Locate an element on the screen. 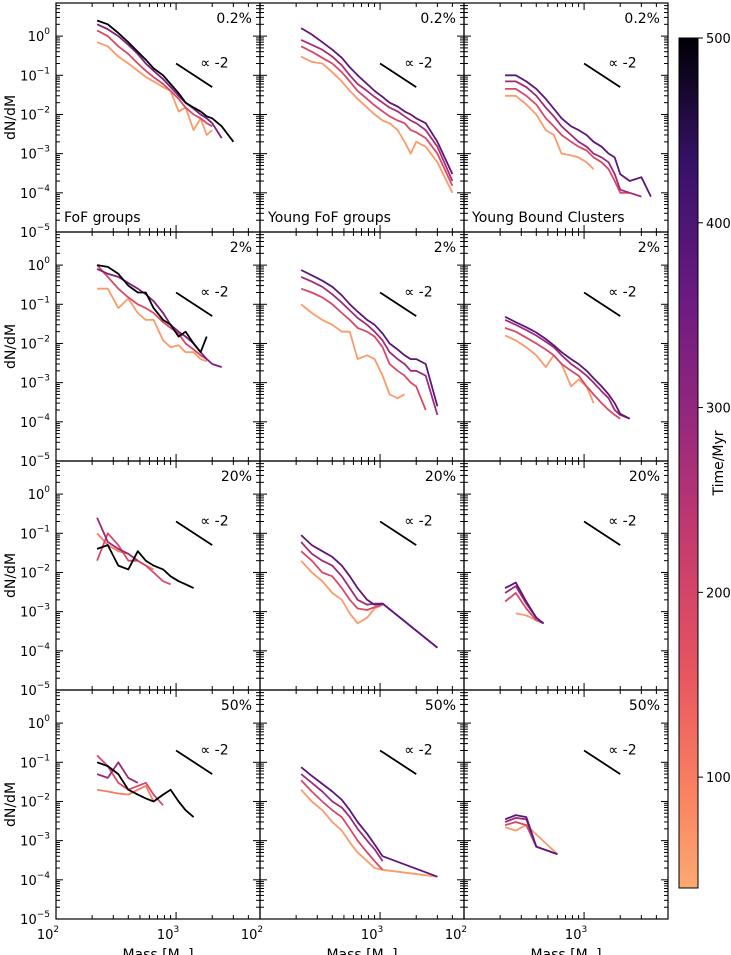 Image resolution: width=731 pixels, height=955 pixels. panel-r3-c1: ∝ -2 50% is located at coordinates (362, 804).